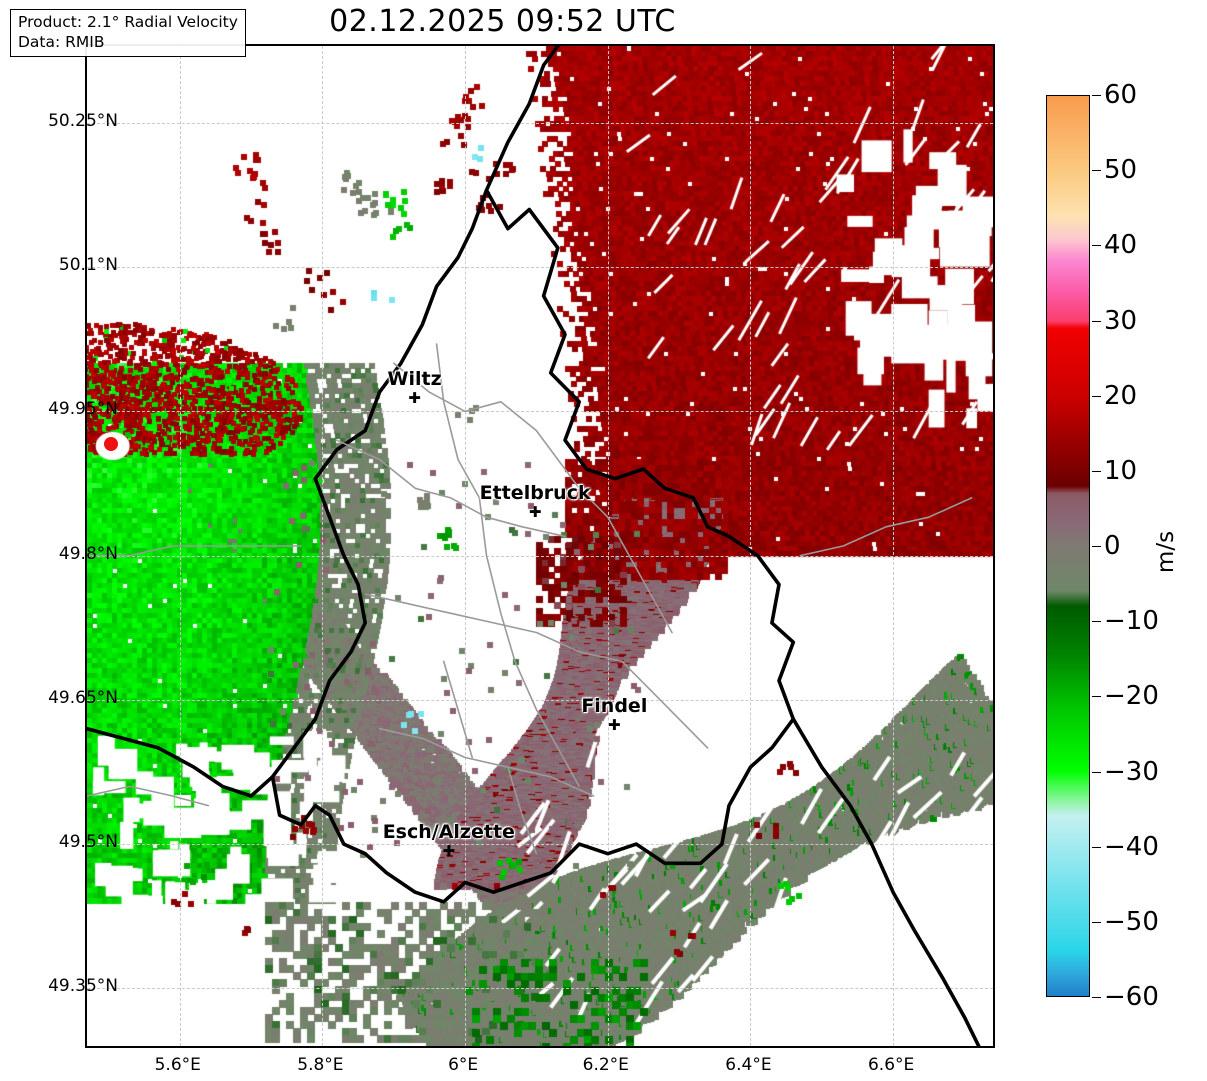 This screenshot has width=1207, height=1081. Describe the element at coordinates (88, 553) in the screenshot. I see `y-axis-tick-label: 49.8°N` at that location.